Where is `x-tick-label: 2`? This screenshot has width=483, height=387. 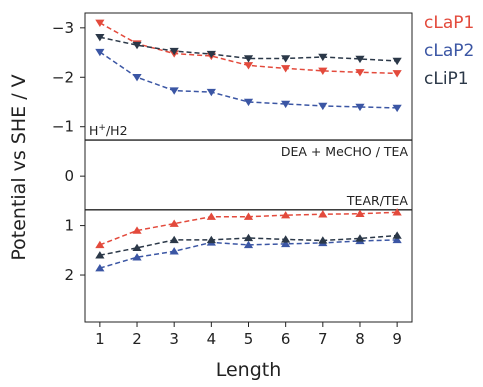
x-tick-label: 2 is located at coordinates (137, 339).